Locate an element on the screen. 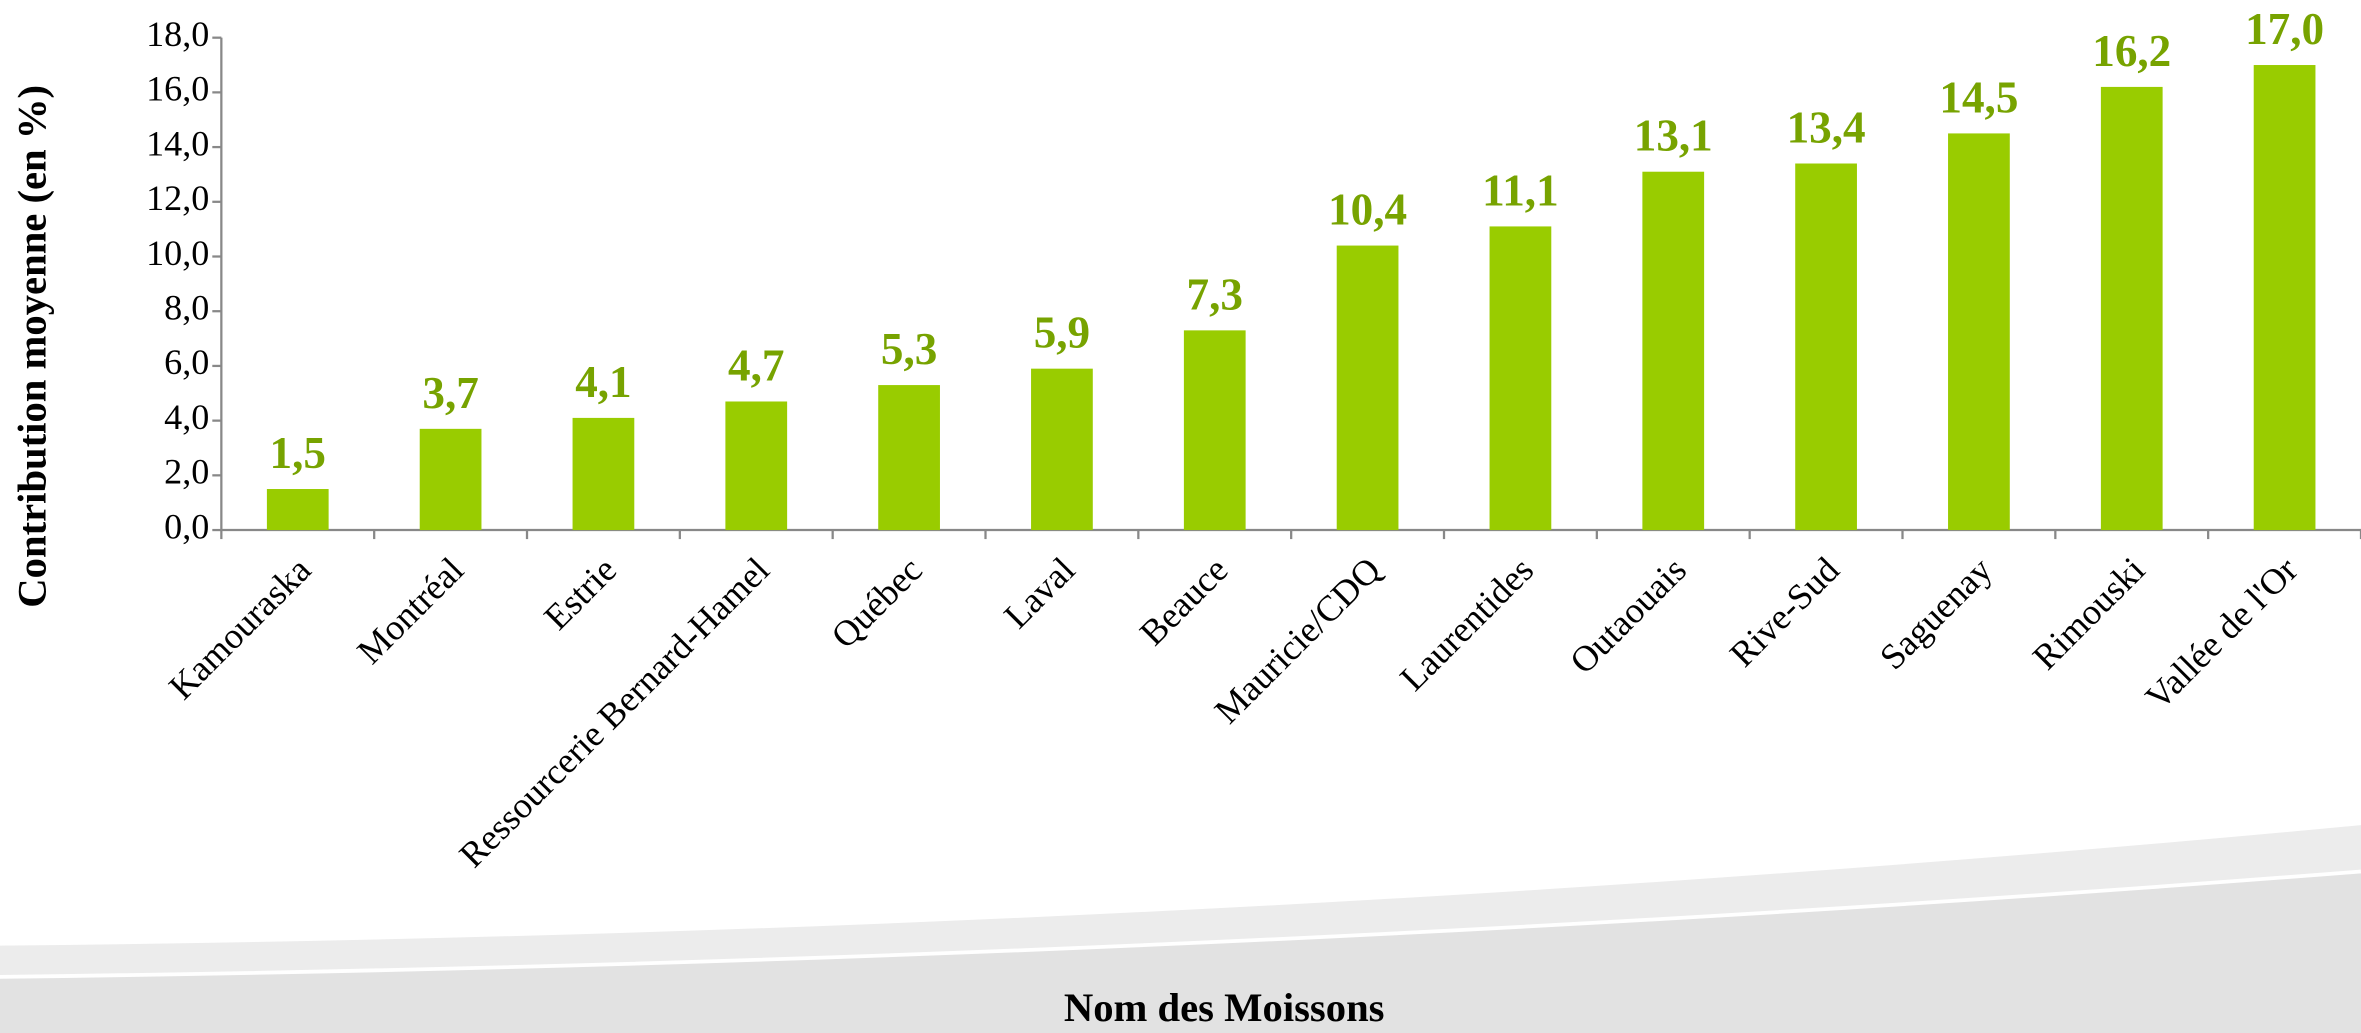  x-tick-label: Laval is located at coordinates (1039, 593).